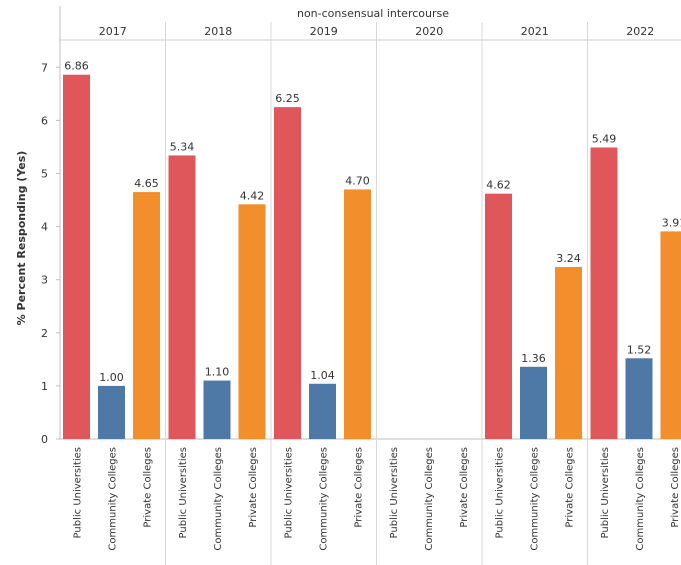  Describe the element at coordinates (148, 487) in the screenshot. I see `category-label-2017-private-colleges: Private Colleges` at that location.